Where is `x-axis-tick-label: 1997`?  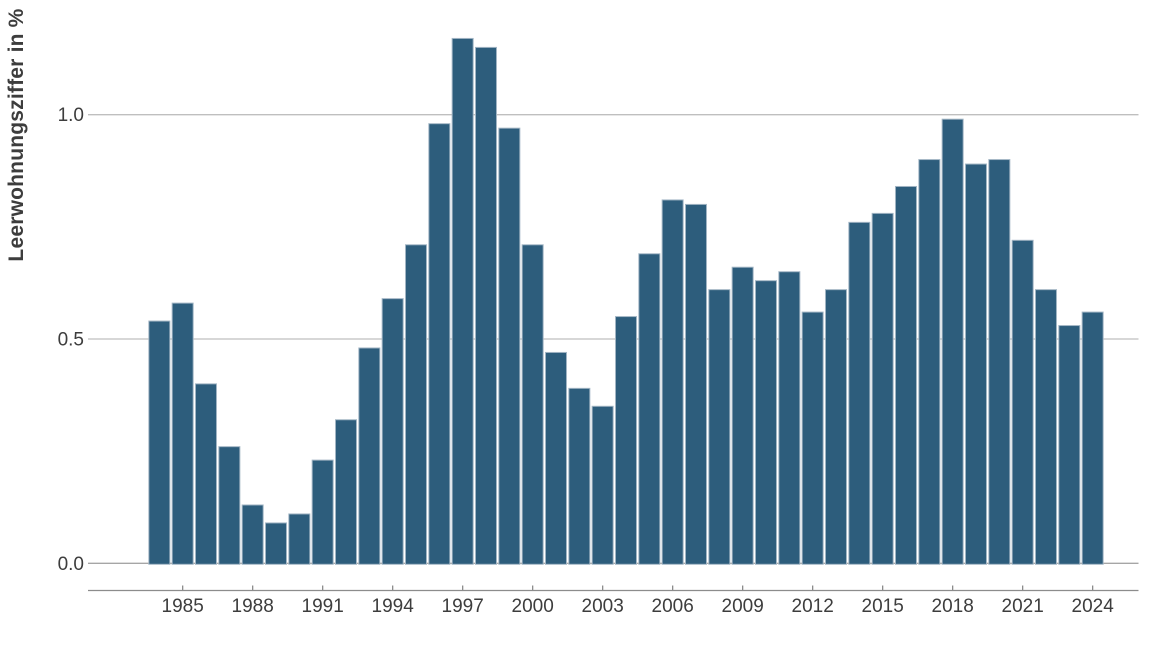
x-axis-tick-label: 1997 is located at coordinates (463, 606).